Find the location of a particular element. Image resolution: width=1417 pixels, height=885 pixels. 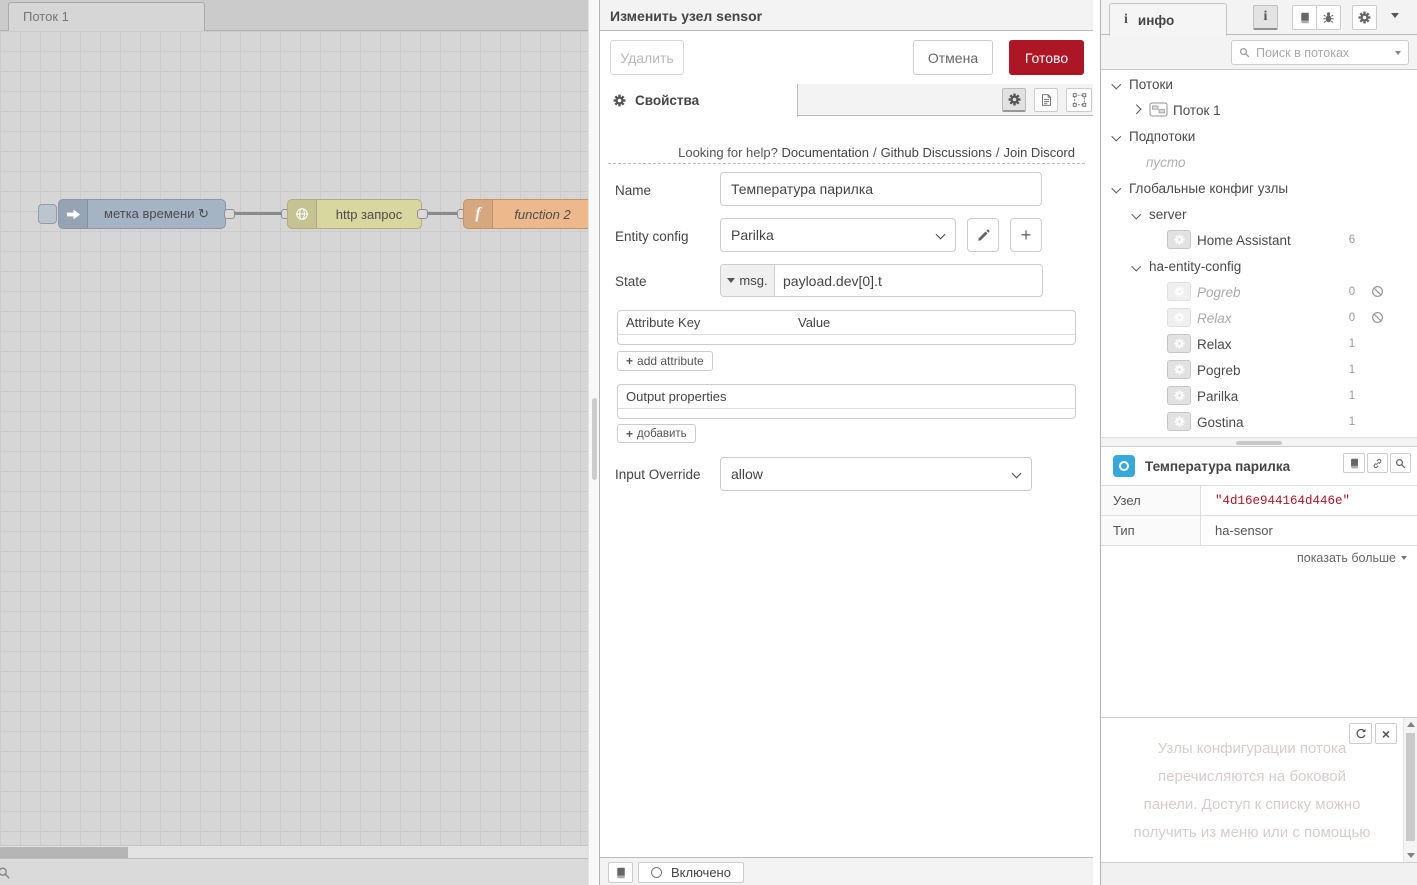

tree-row: ha-entity-config is located at coordinates (1259, 266).